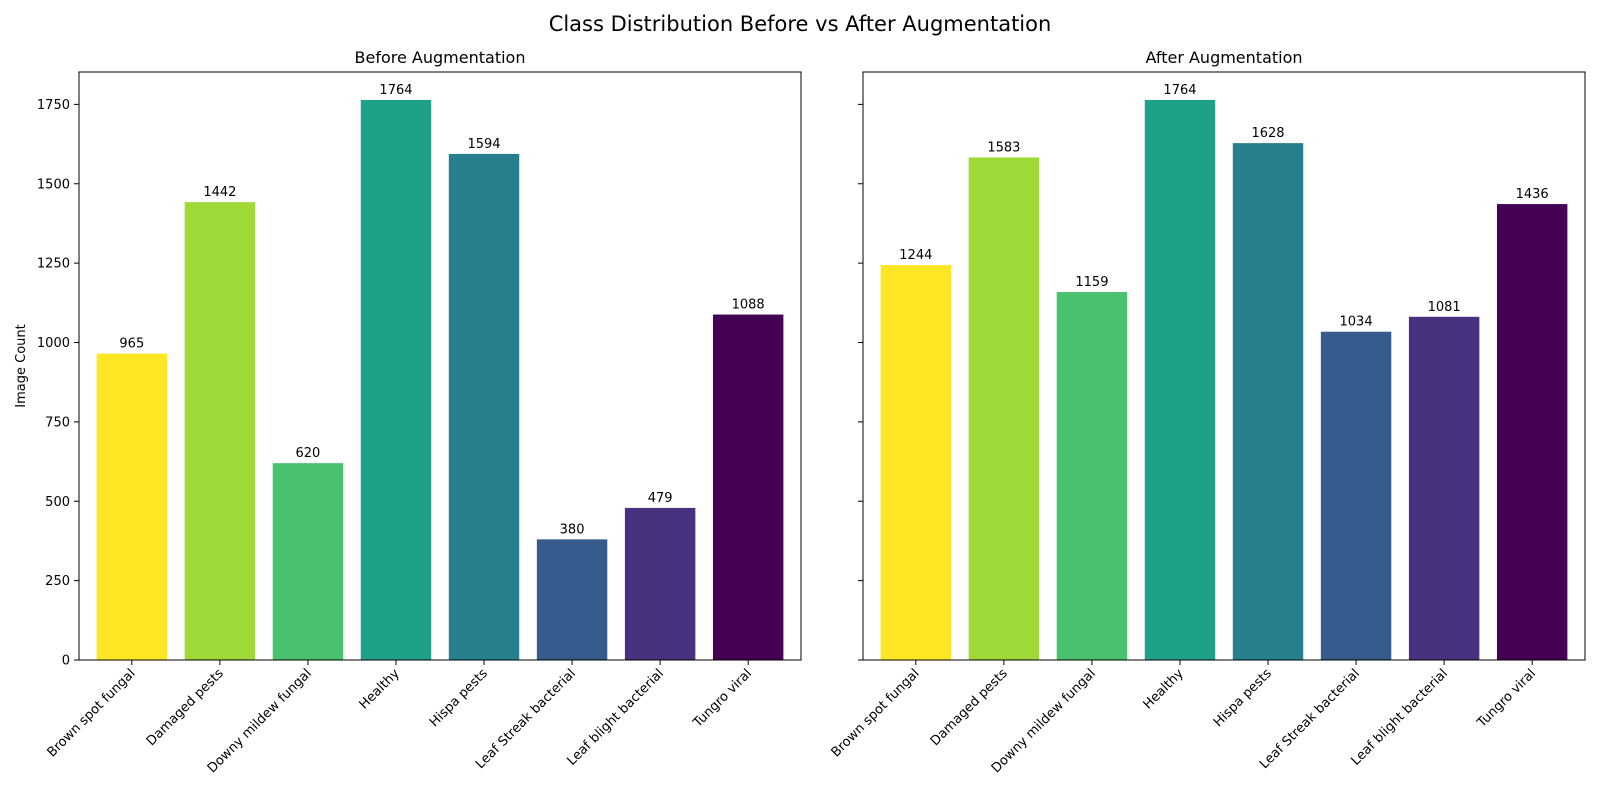 This screenshot has height=800, width=1600. What do you see at coordinates (132, 506) in the screenshot?
I see `before-bar-brown-spot-fungal` at bounding box center [132, 506].